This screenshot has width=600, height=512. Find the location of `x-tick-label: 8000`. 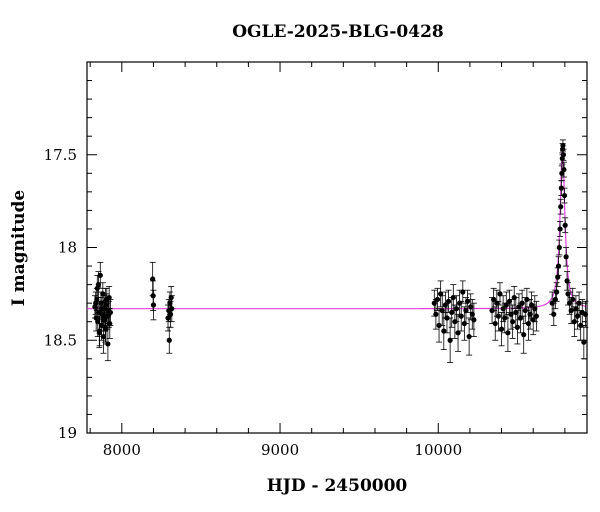

x-tick-label: 8000 is located at coordinates (122, 450).